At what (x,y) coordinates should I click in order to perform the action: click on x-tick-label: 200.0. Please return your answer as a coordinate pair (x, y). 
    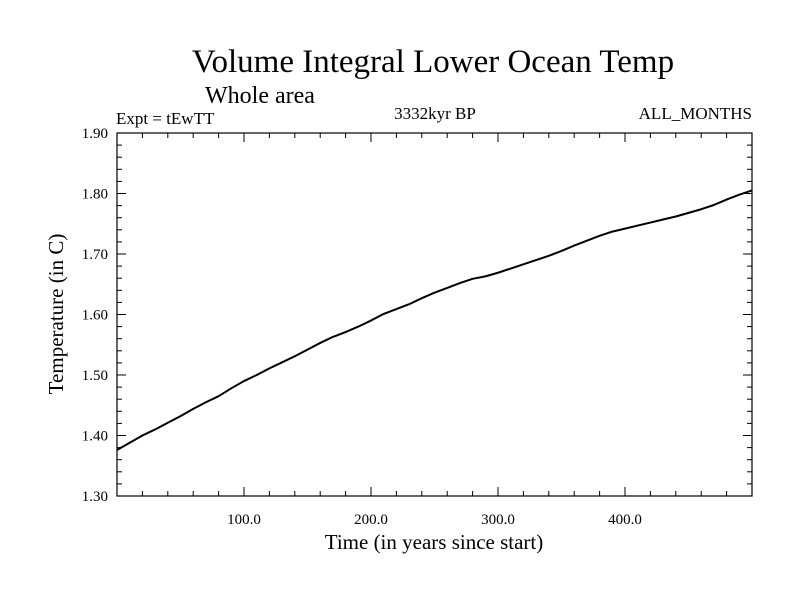
    Looking at the image, I should click on (371, 520).